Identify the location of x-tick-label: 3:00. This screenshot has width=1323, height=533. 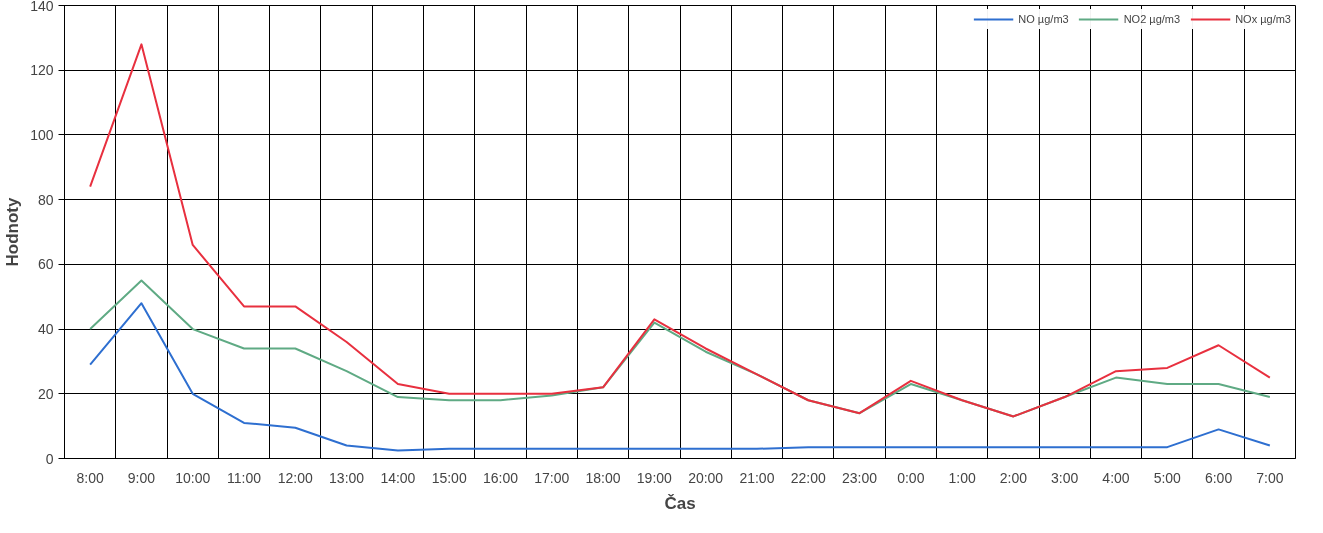
(1065, 477).